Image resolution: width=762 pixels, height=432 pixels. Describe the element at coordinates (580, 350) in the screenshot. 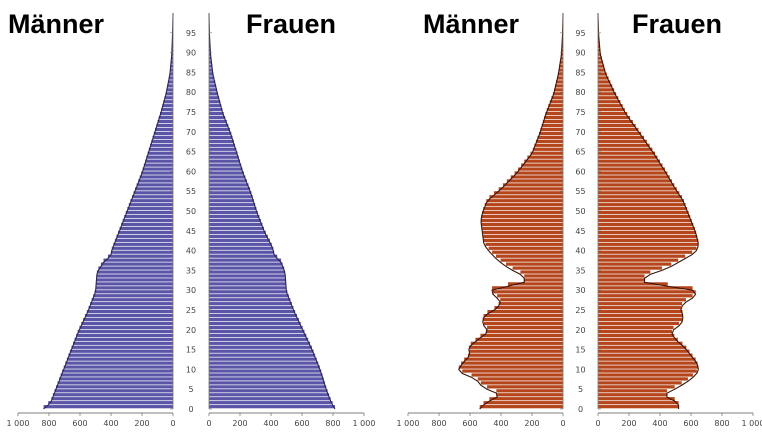

I see `age-tick-label: 15` at that location.